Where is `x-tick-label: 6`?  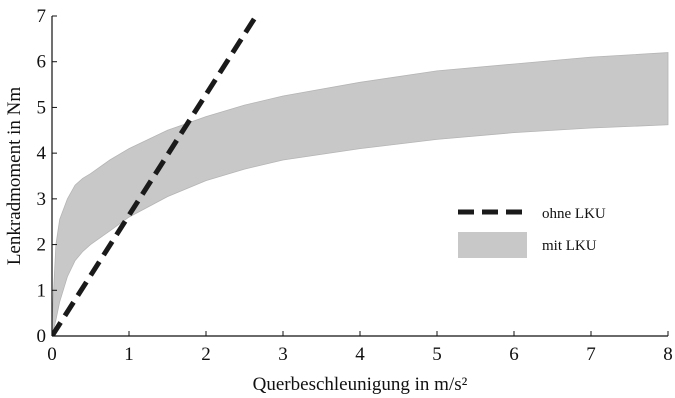
x-tick-label: 6 is located at coordinates (514, 354).